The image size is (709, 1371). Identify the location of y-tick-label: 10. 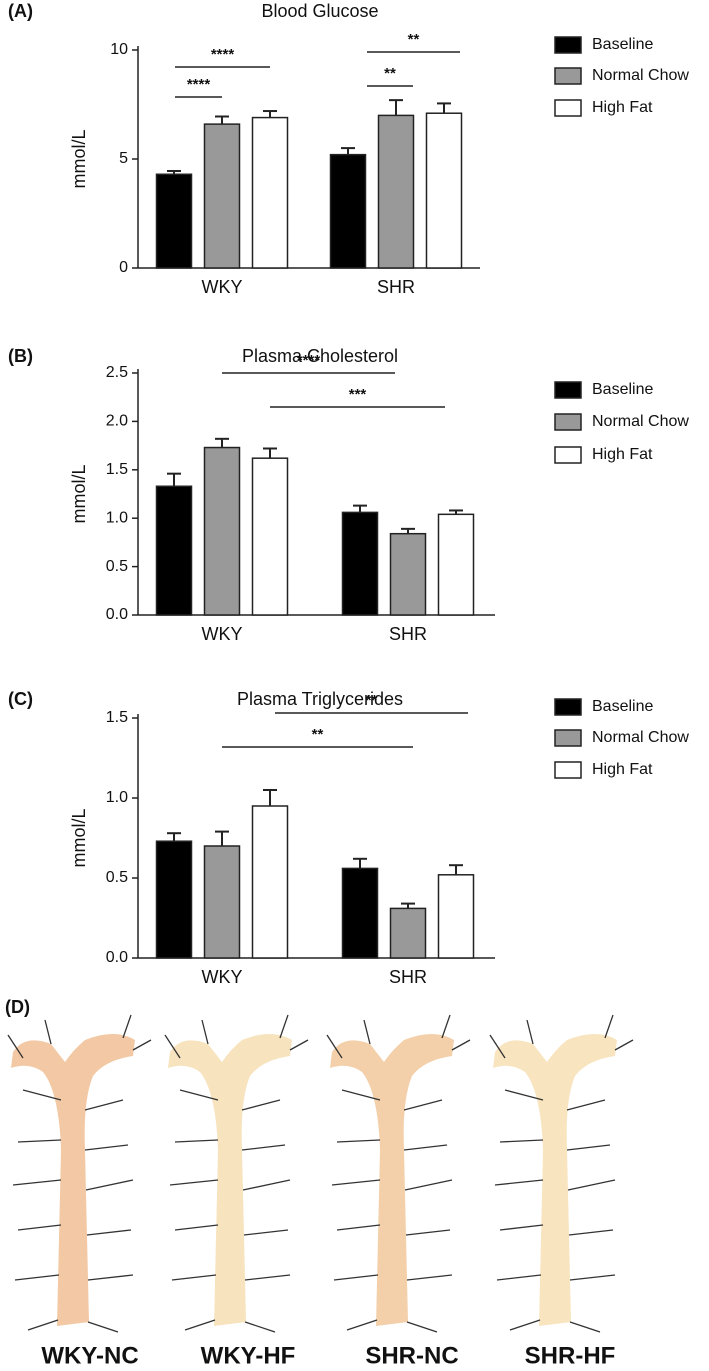
(119, 49).